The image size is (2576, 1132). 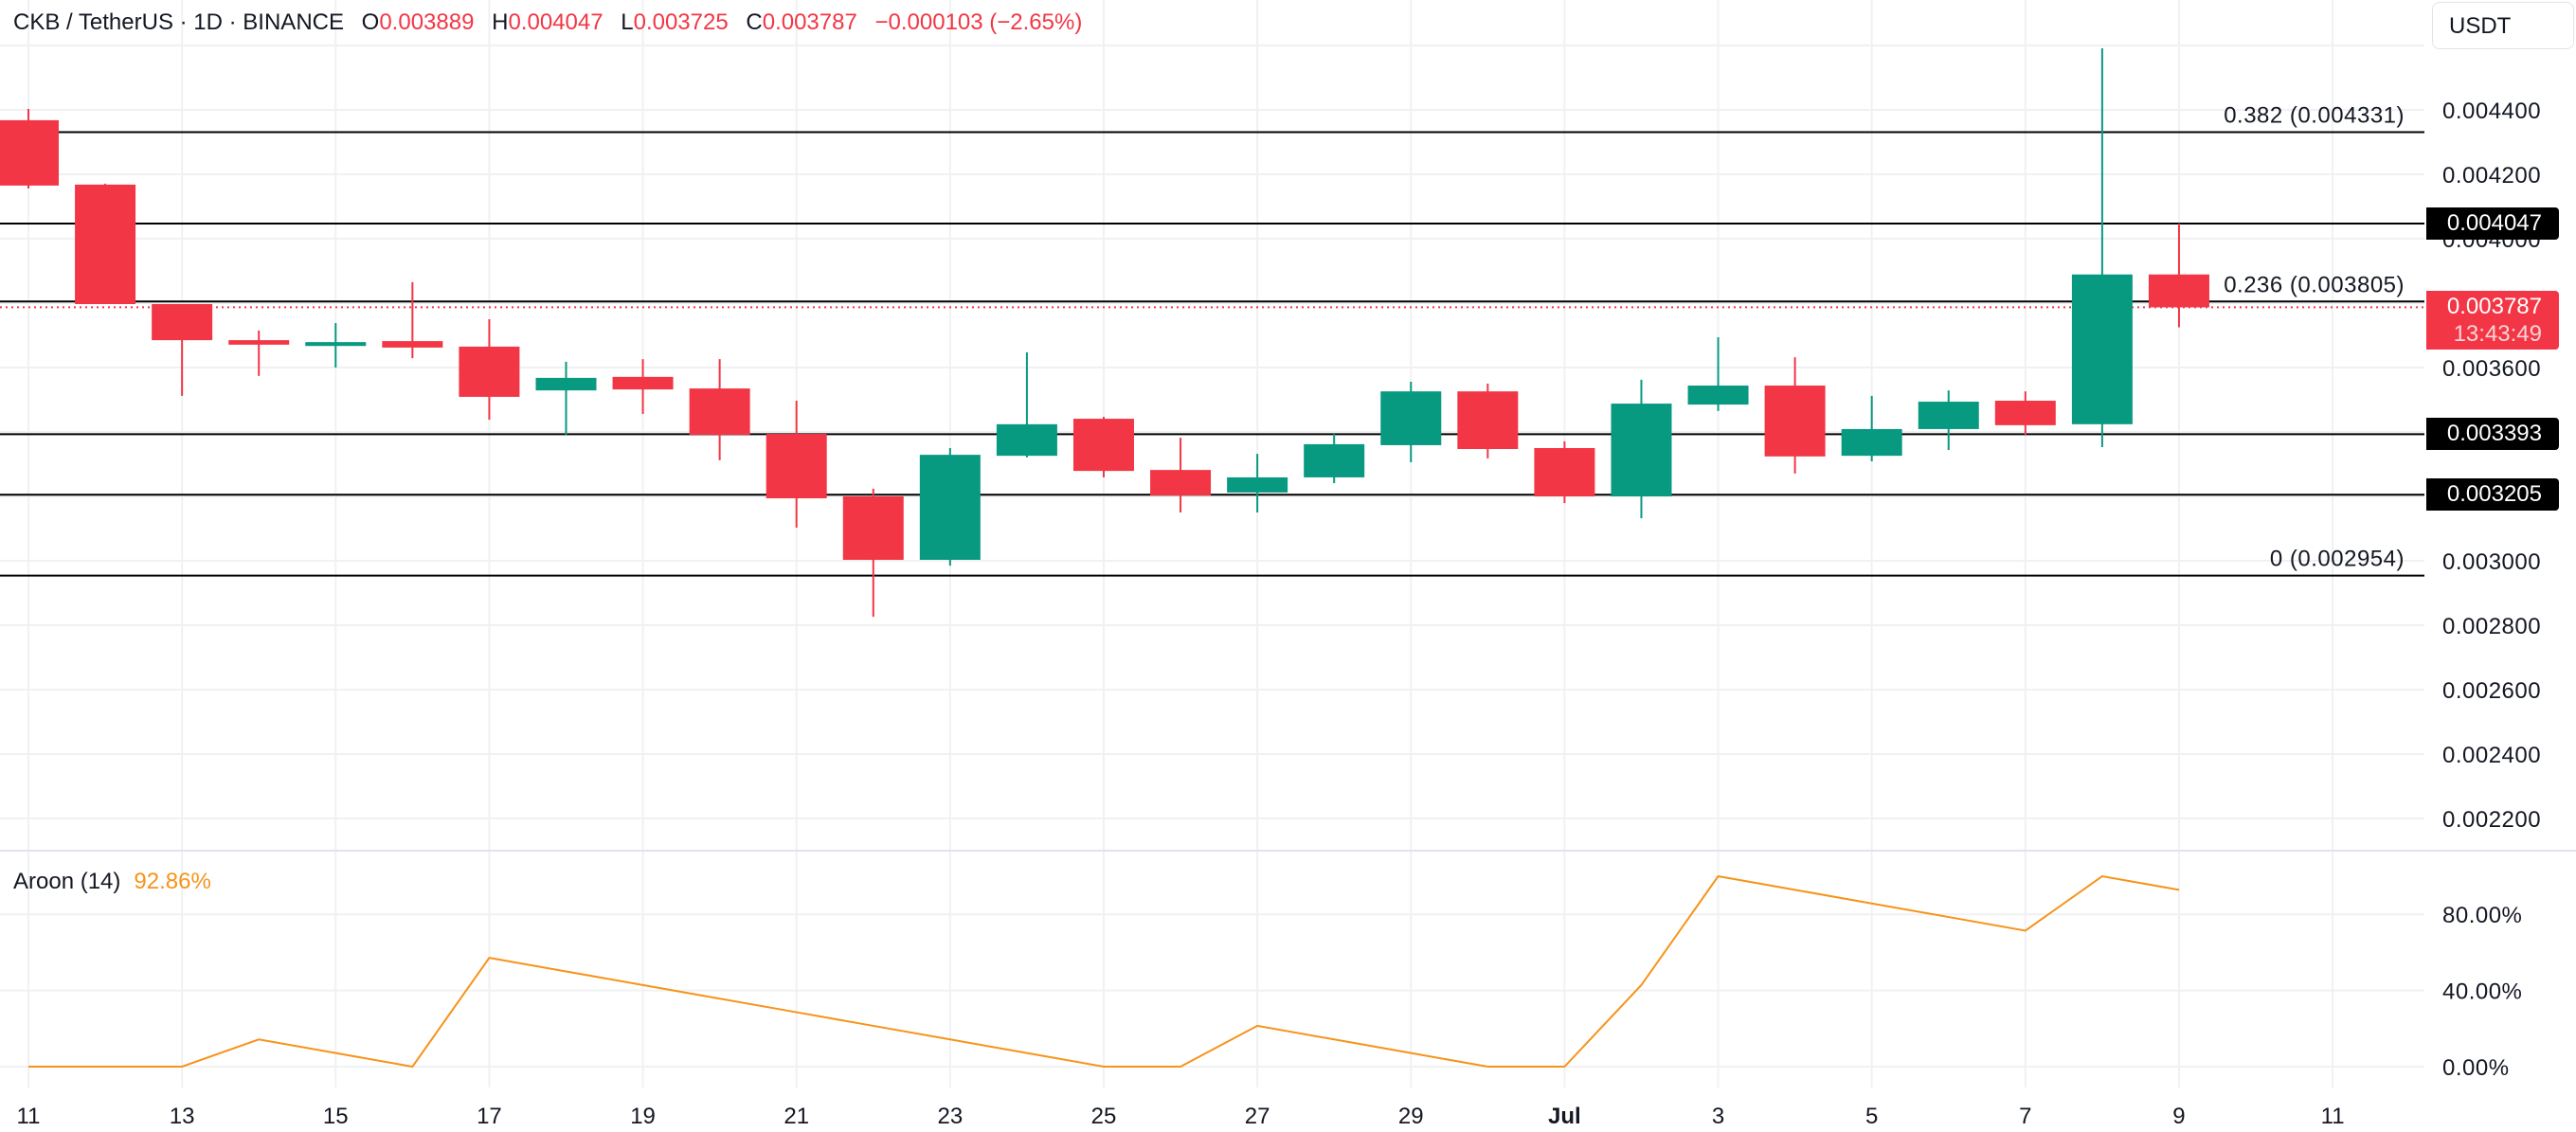 What do you see at coordinates (500, 22) in the screenshot?
I see `high-label: H` at bounding box center [500, 22].